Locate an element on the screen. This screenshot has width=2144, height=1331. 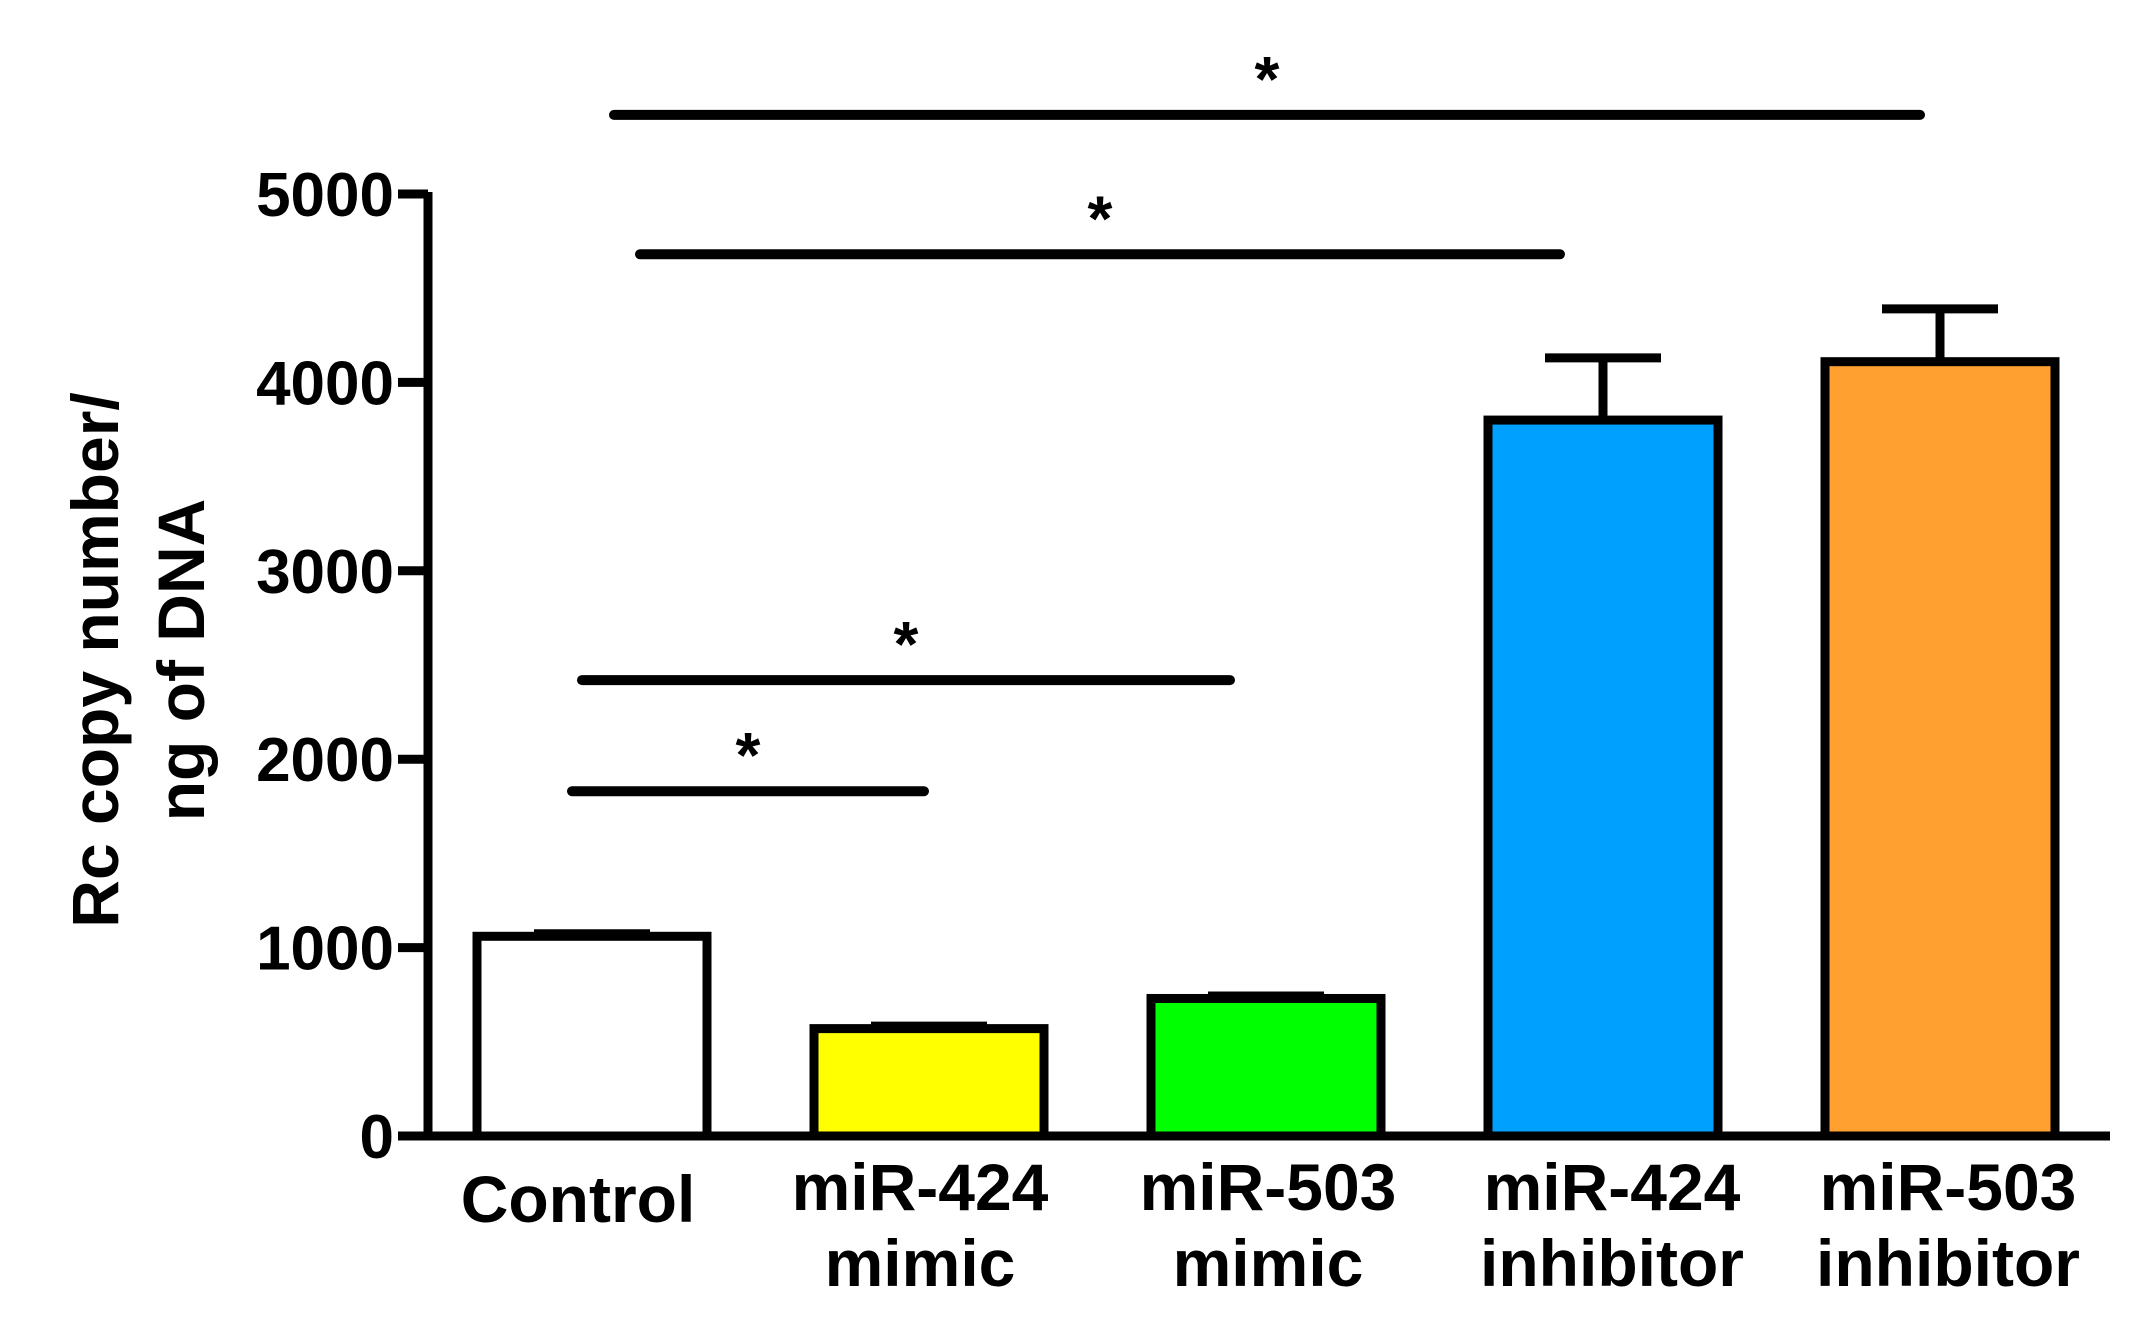
y-tick-label-3: 3000 is located at coordinates (325, 572).